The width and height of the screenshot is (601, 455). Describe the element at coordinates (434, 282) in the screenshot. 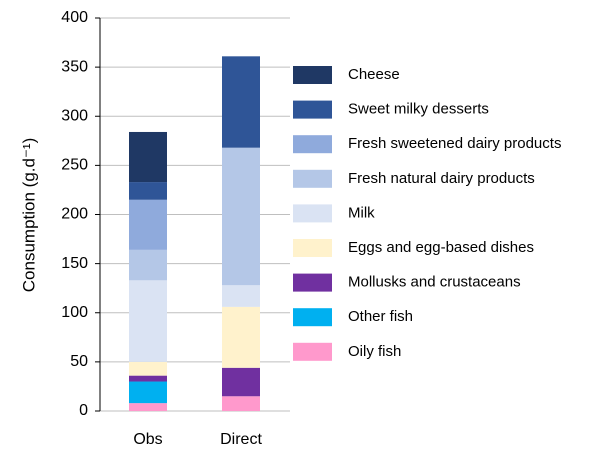

I see `legend-label: Mollusks and crustaceans` at that location.